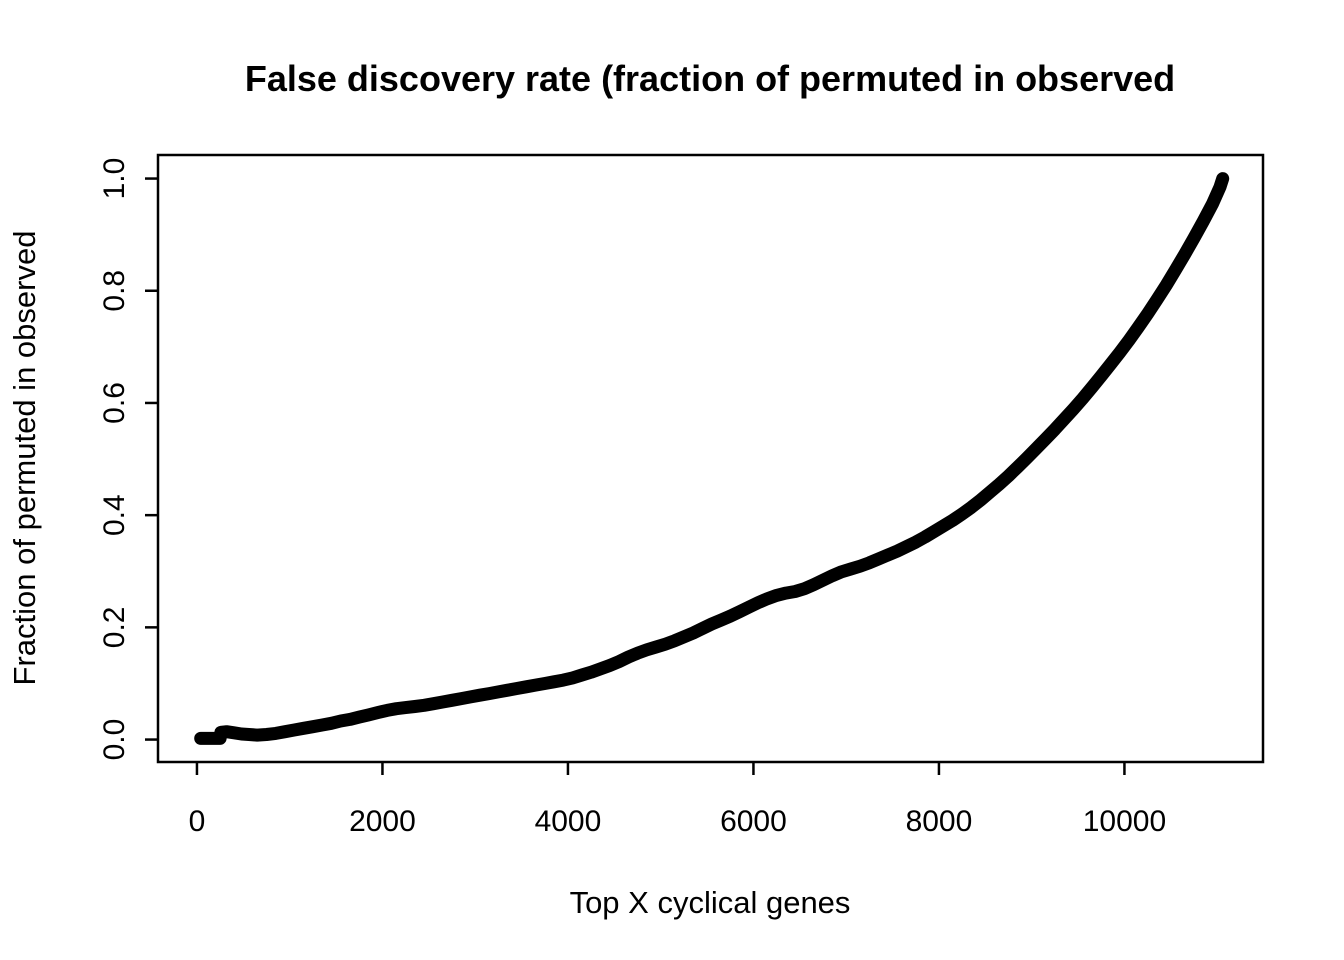  I want to click on y-axis-title: Fraction of permuted in observed, so click(24, 458).